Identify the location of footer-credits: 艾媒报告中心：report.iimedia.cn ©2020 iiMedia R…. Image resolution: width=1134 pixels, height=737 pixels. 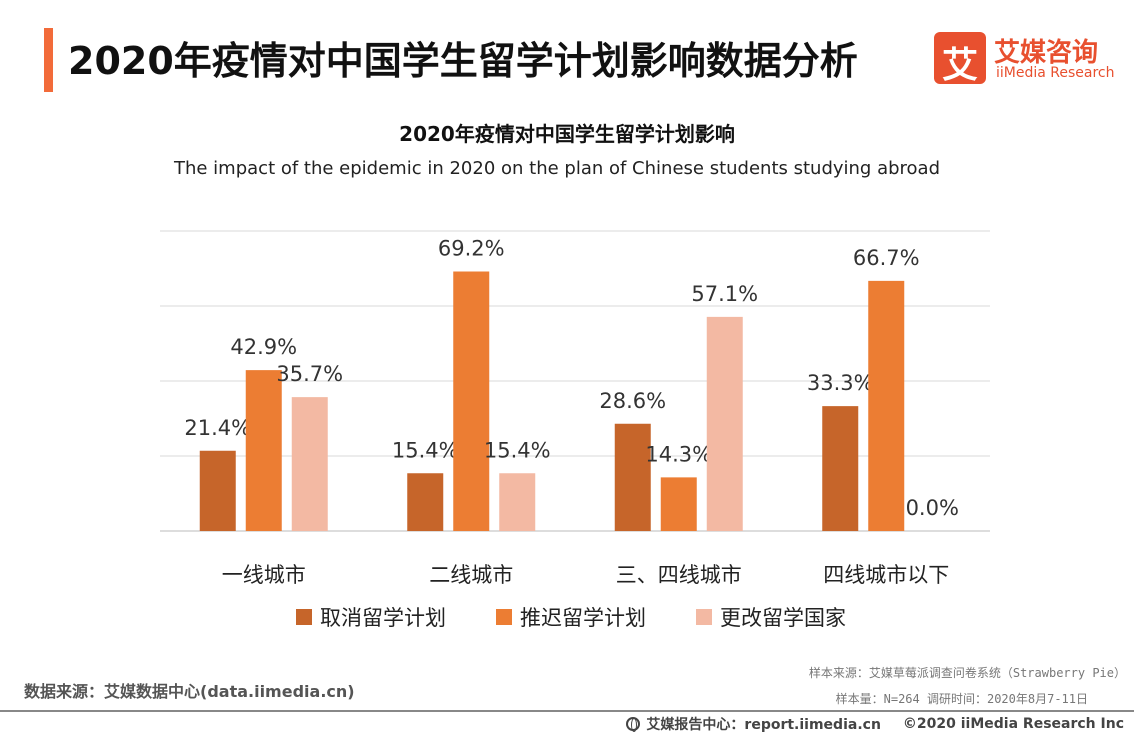
(875, 724).